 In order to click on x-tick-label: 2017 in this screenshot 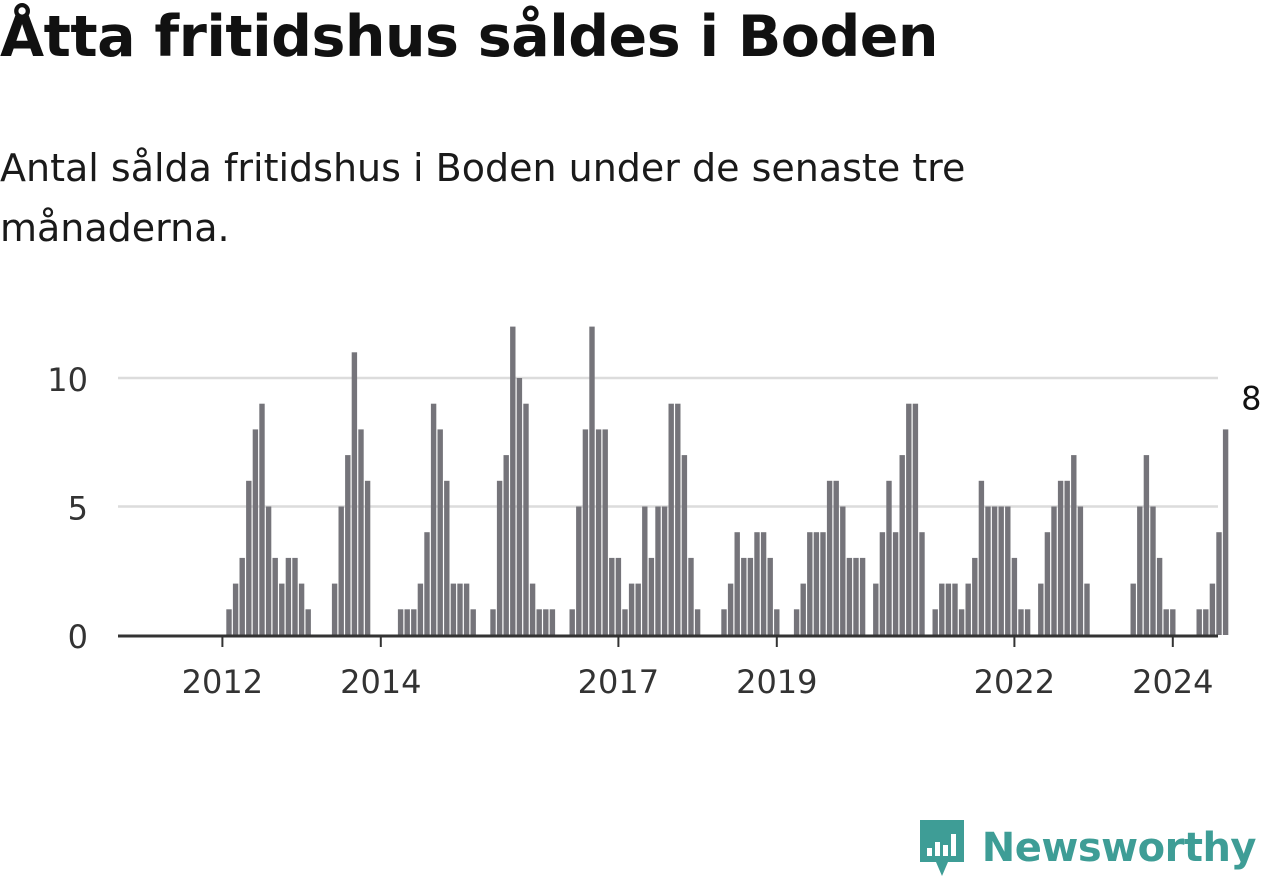, I will do `click(618, 682)`.